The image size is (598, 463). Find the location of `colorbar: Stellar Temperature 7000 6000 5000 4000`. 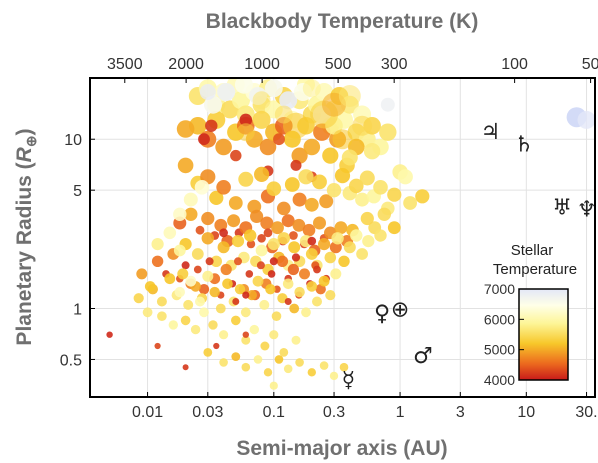

colorbar: Stellar Temperature 7000 6000 5000 4000 is located at coordinates (530, 315).